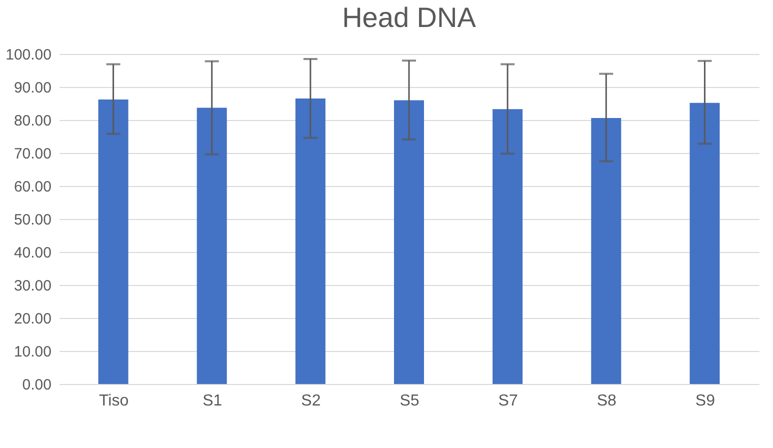 Image resolution: width=773 pixels, height=448 pixels. Describe the element at coordinates (33, 253) in the screenshot. I see `y-tick-label: 40.00` at that location.